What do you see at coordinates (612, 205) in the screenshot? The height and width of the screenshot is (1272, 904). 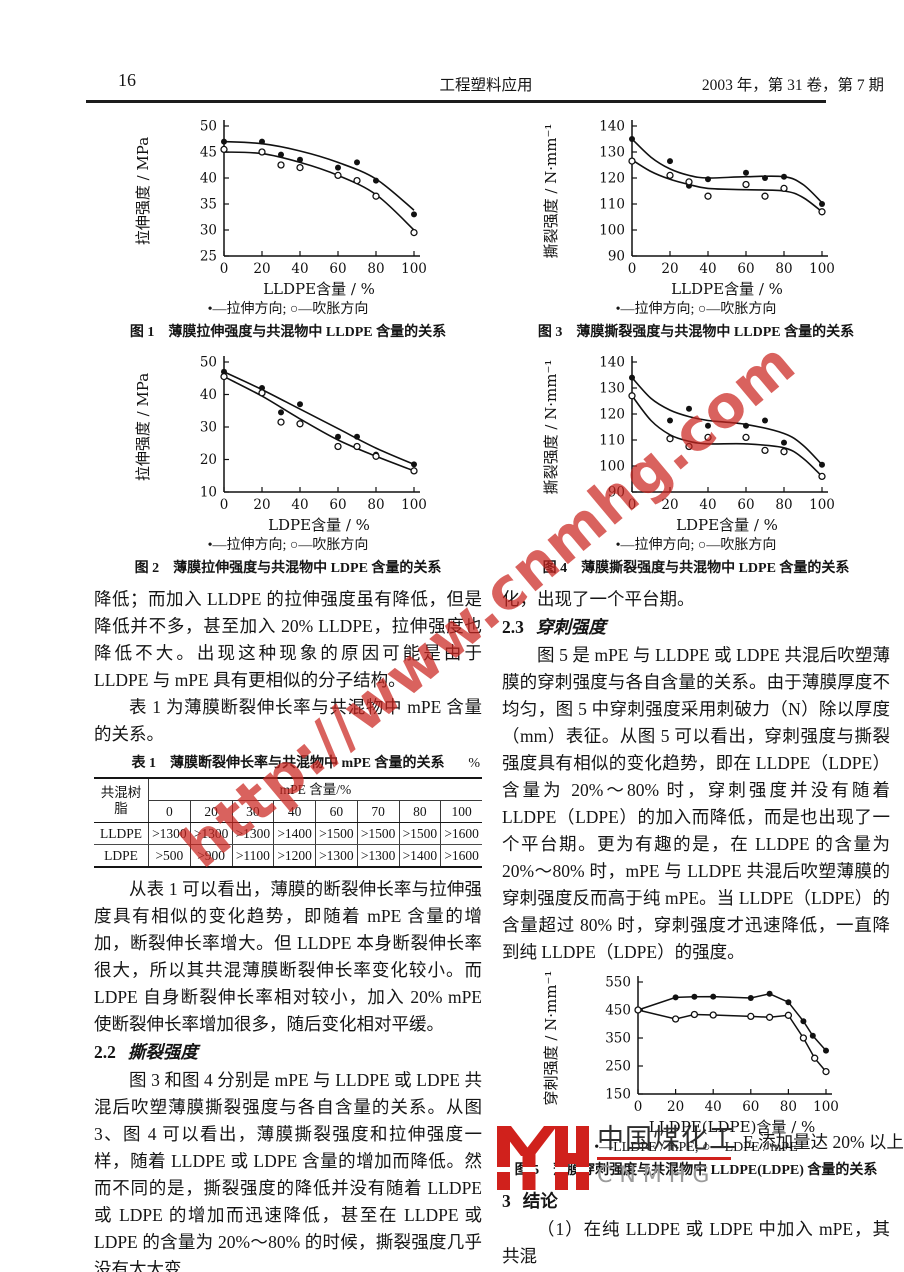 I see `y-tick-label: 110` at bounding box center [612, 205].